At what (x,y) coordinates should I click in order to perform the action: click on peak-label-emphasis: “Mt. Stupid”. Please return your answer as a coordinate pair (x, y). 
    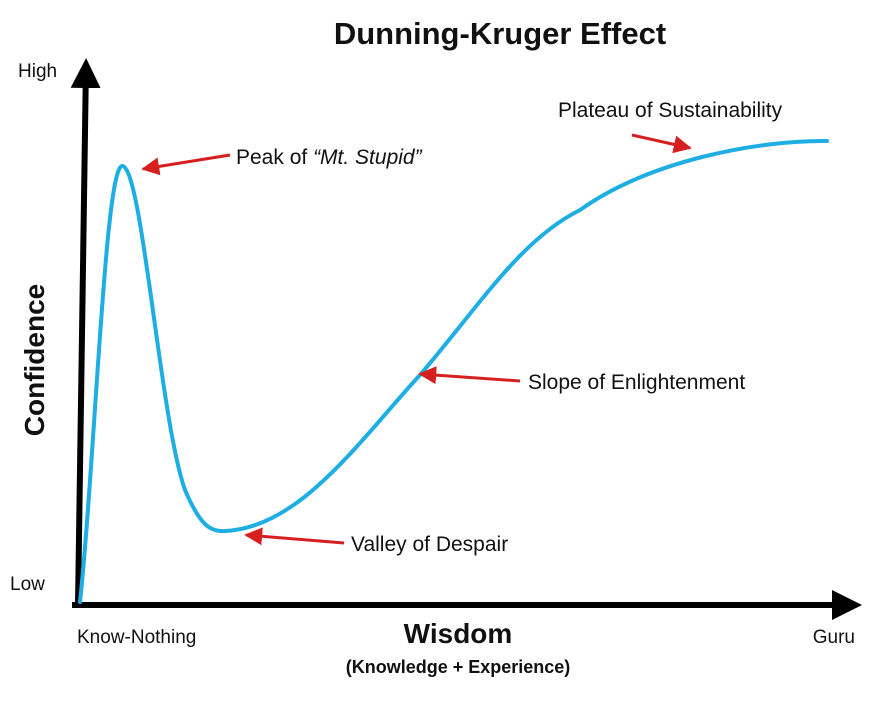
    Looking at the image, I should click on (368, 157).